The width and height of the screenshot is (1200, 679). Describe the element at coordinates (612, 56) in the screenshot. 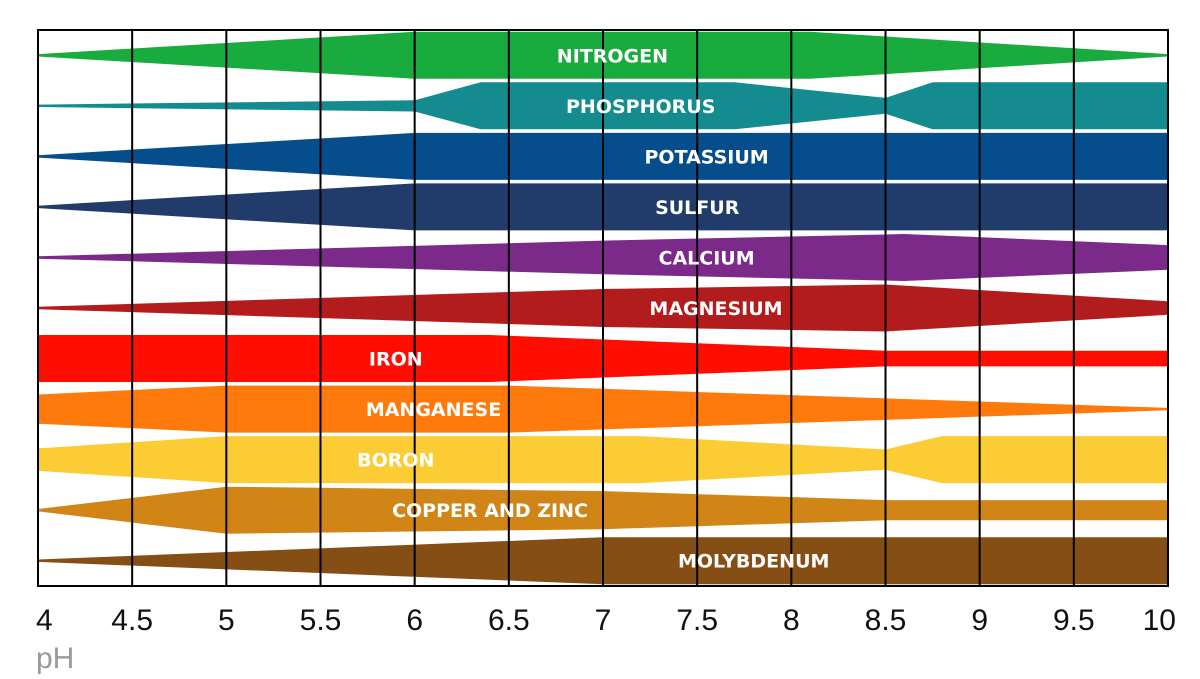

I see `band-label-nitrogen: NITROGEN` at that location.